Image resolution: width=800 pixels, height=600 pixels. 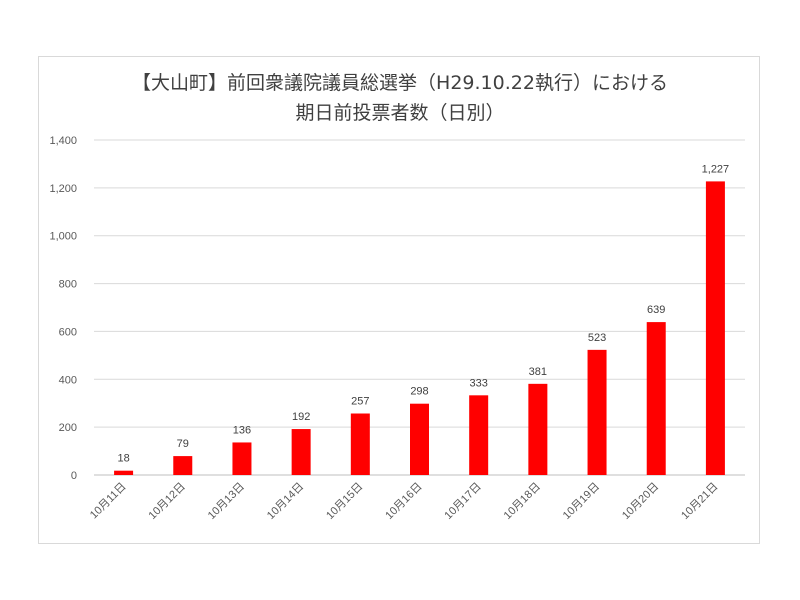 What do you see at coordinates (716, 169) in the screenshot?
I see `data-label: 1,227` at bounding box center [716, 169].